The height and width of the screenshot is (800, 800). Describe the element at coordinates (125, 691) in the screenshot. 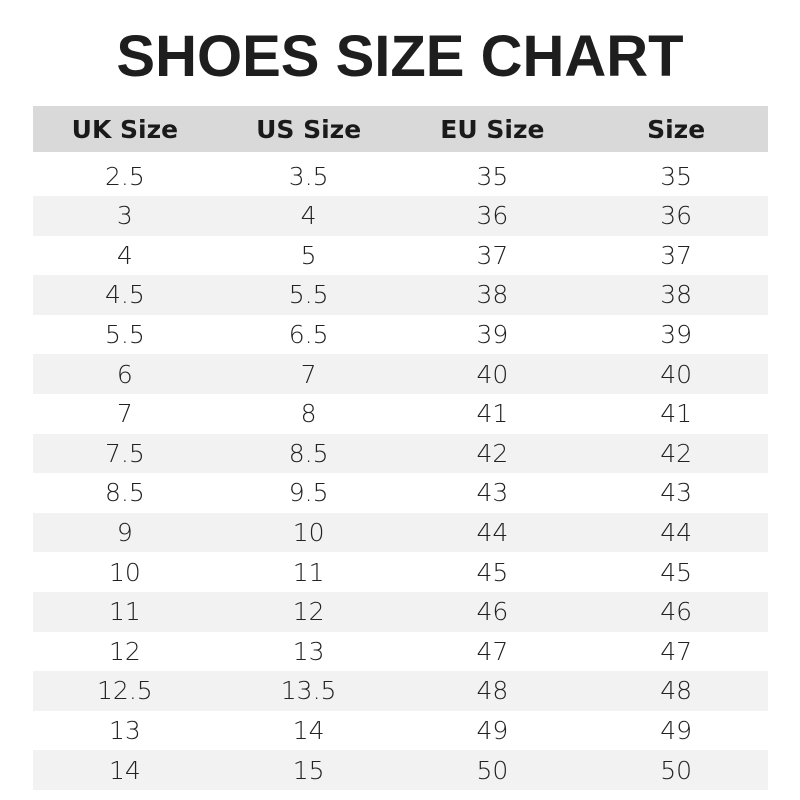

I see `uk-size-cell: 12.5` at that location.